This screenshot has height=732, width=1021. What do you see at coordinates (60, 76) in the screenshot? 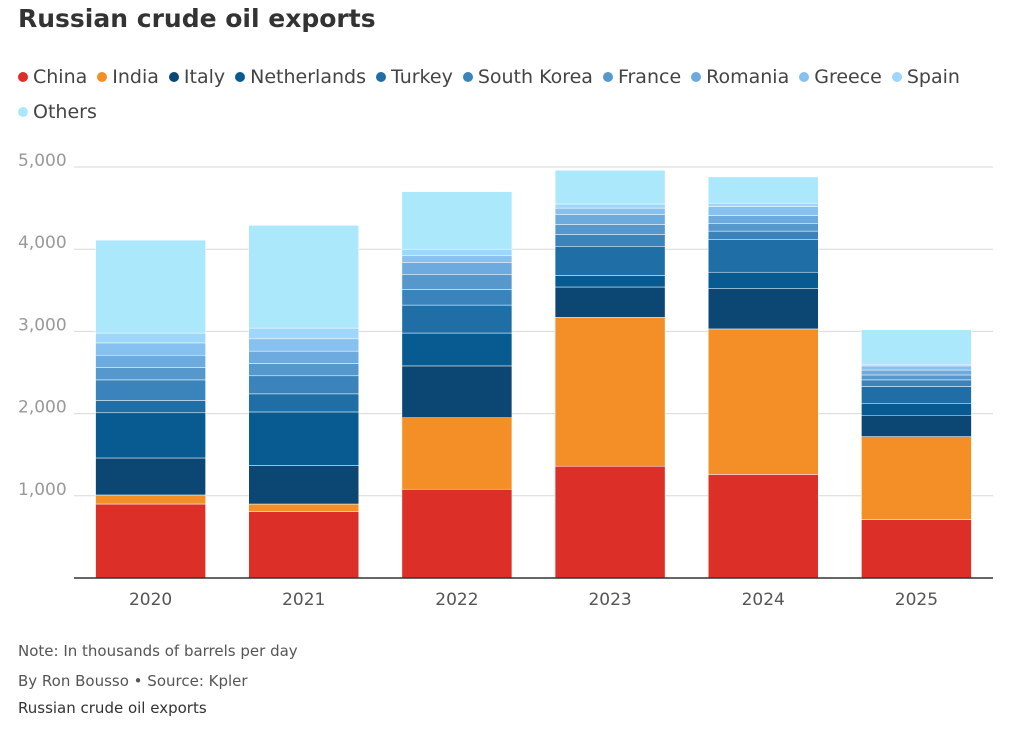
I see `legend-label: China` at bounding box center [60, 76].